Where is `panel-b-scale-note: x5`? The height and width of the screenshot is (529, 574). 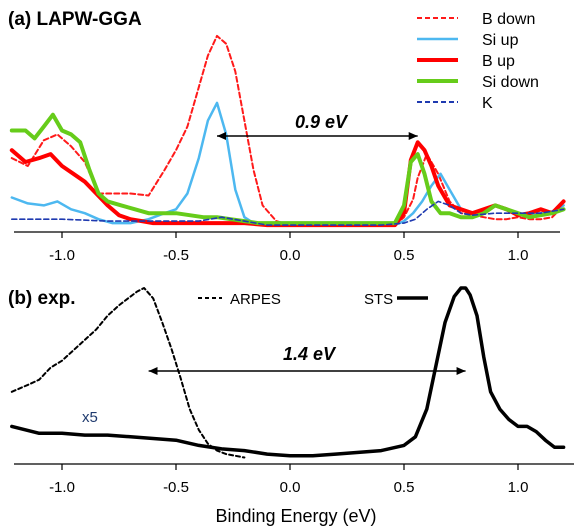
panel-b-scale-note: x5 is located at coordinates (90, 417).